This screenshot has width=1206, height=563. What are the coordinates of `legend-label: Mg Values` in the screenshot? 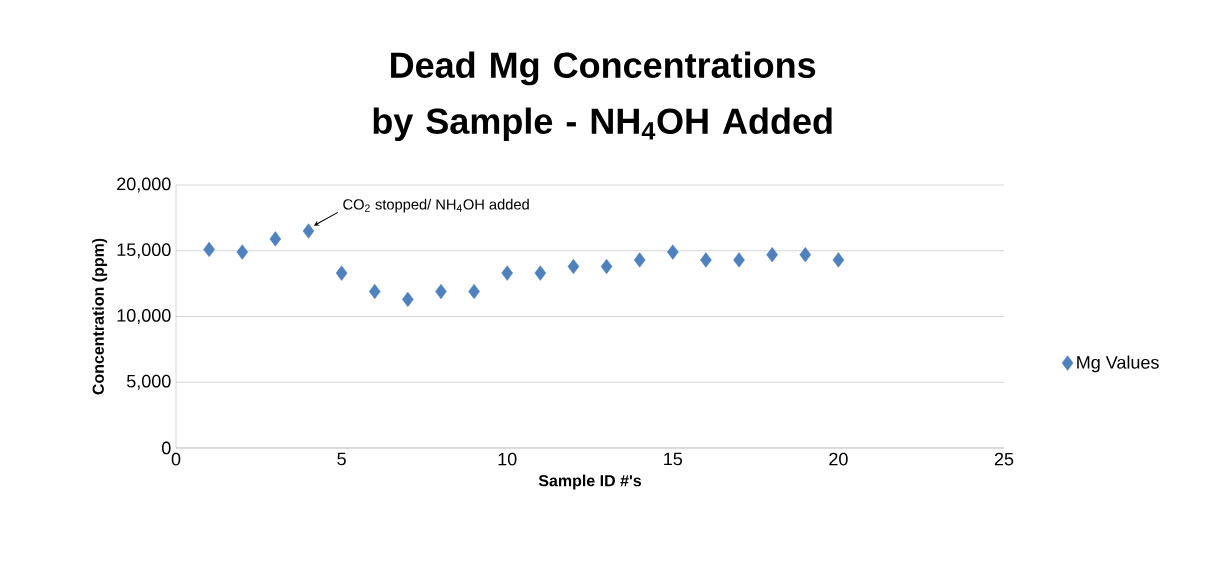 It's located at (1118, 364).